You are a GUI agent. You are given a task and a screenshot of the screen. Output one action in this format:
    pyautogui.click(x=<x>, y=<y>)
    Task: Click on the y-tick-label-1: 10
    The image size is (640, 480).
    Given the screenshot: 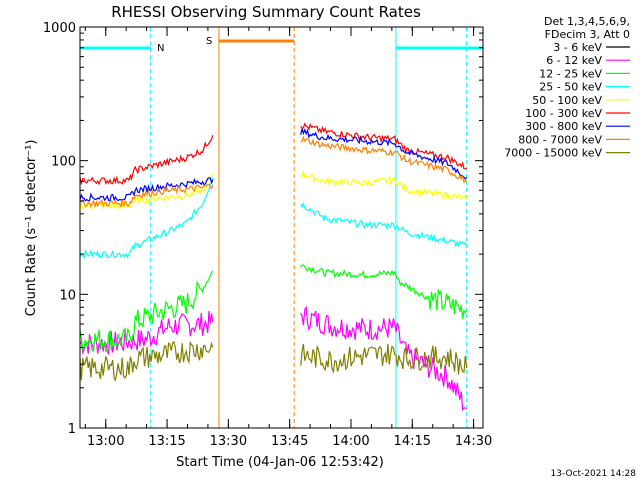 What is the action you would take?
    pyautogui.click(x=67, y=295)
    